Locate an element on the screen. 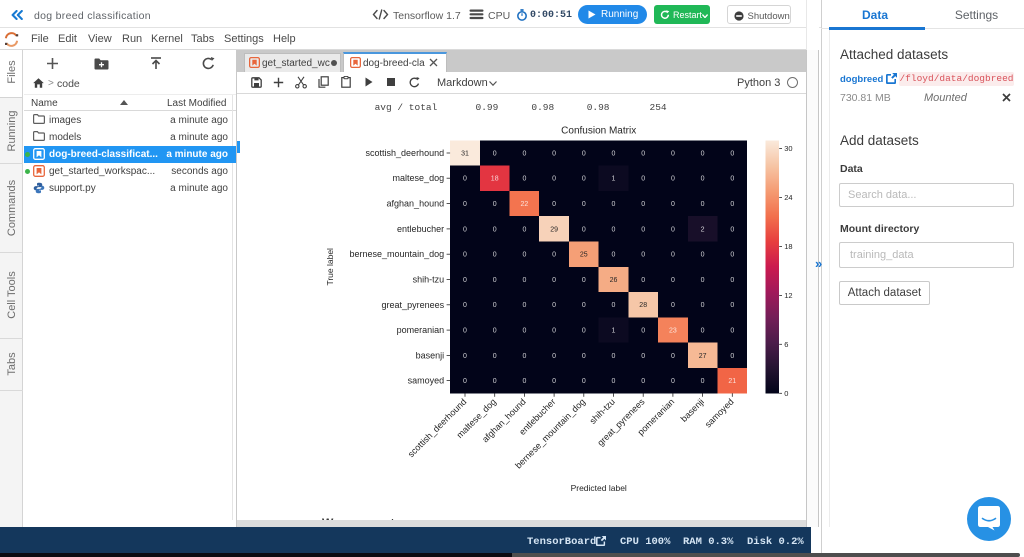  svg-text: 29 is located at coordinates (554, 229).